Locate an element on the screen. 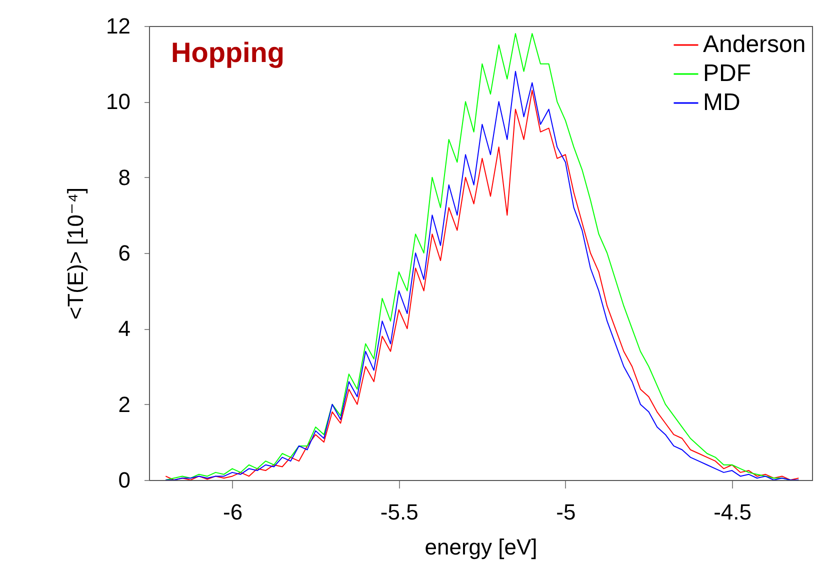 The image size is (814, 579). x-tick-label: -6 is located at coordinates (233, 512).